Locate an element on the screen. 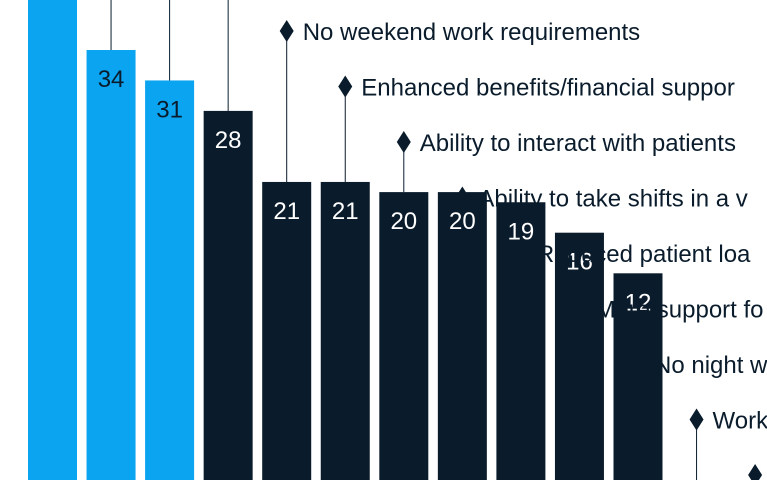  bar-value-label-5: 21 is located at coordinates (345, 211).